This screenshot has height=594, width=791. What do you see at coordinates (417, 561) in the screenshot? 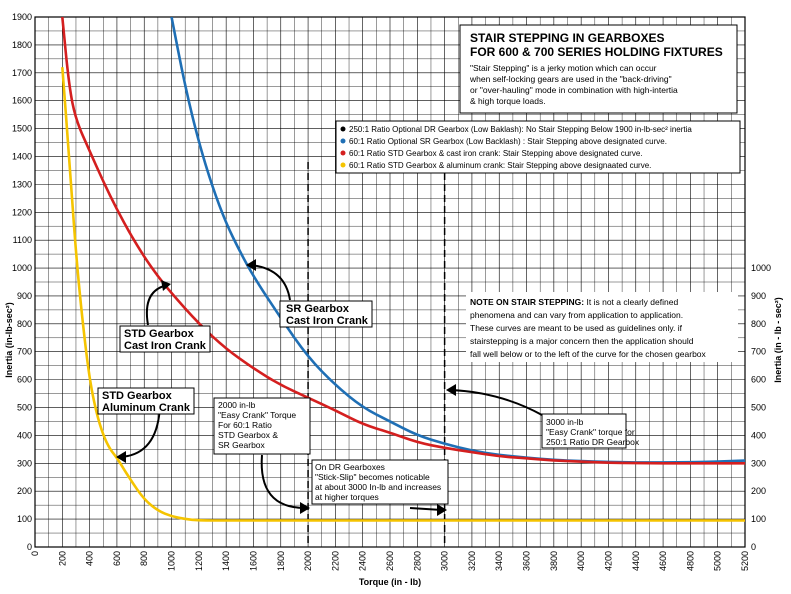
I see `x-tick-label: 2800` at bounding box center [417, 561].